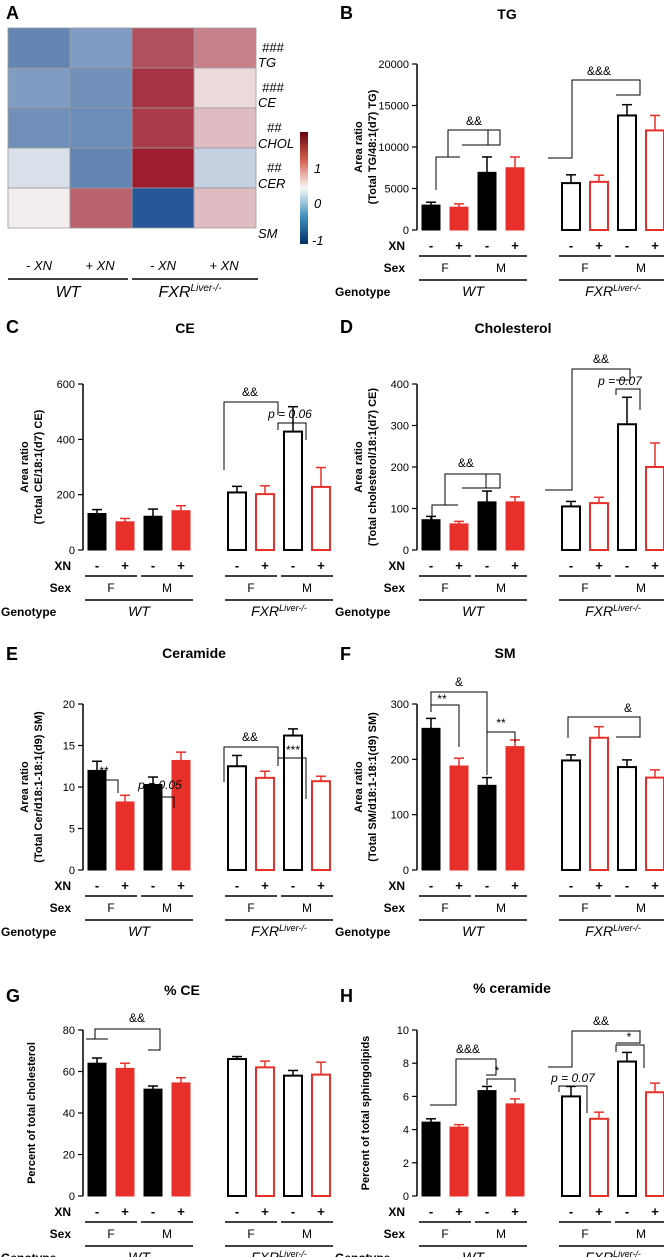  Describe the element at coordinates (537, 436) in the screenshot. I see `chart-annotations: && && p = 0.07` at that location.